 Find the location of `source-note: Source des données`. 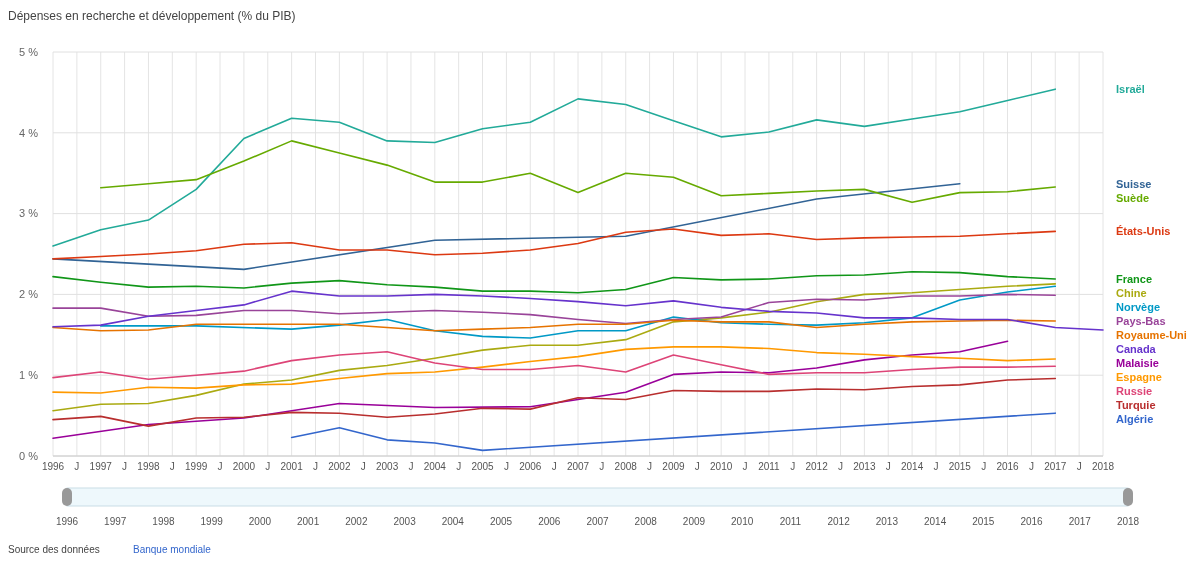

source-note: Source des données is located at coordinates (54, 549).